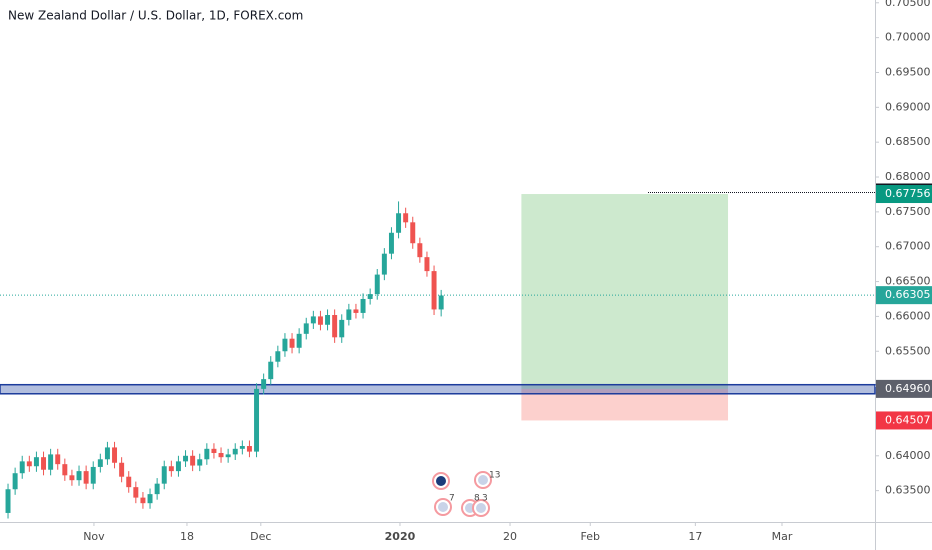 The image size is (932, 550). Describe the element at coordinates (438, 389) in the screenshot. I see `support-zone` at that location.